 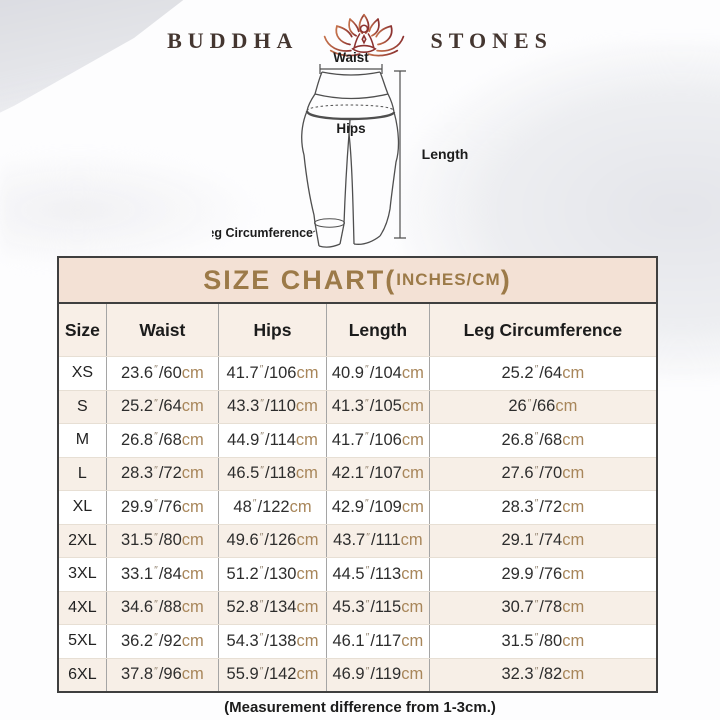 I want to click on measurement-cell: 55.9 ″/142 cm, so click(x=273, y=674).